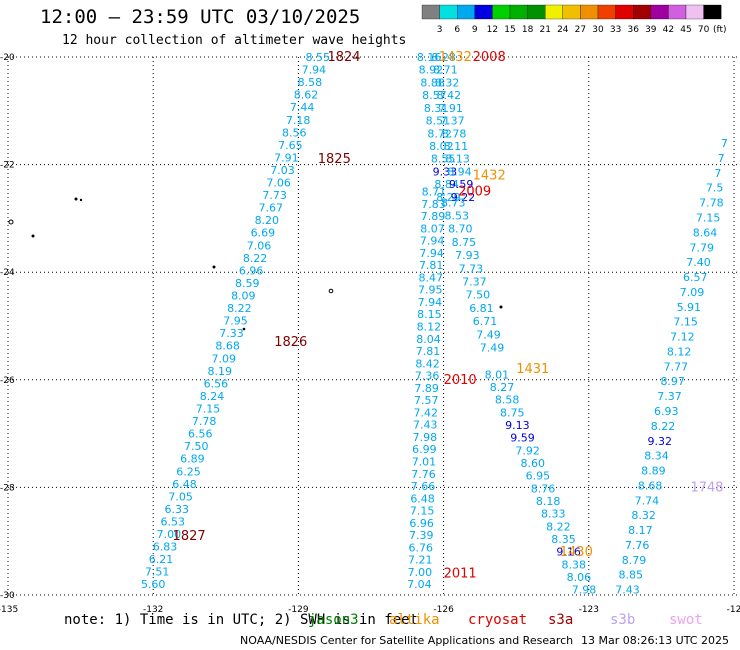 This screenshot has width=740, height=650. What do you see at coordinates (430, 277) in the screenshot?
I see `wave-height-value: 8.47` at bounding box center [430, 277].